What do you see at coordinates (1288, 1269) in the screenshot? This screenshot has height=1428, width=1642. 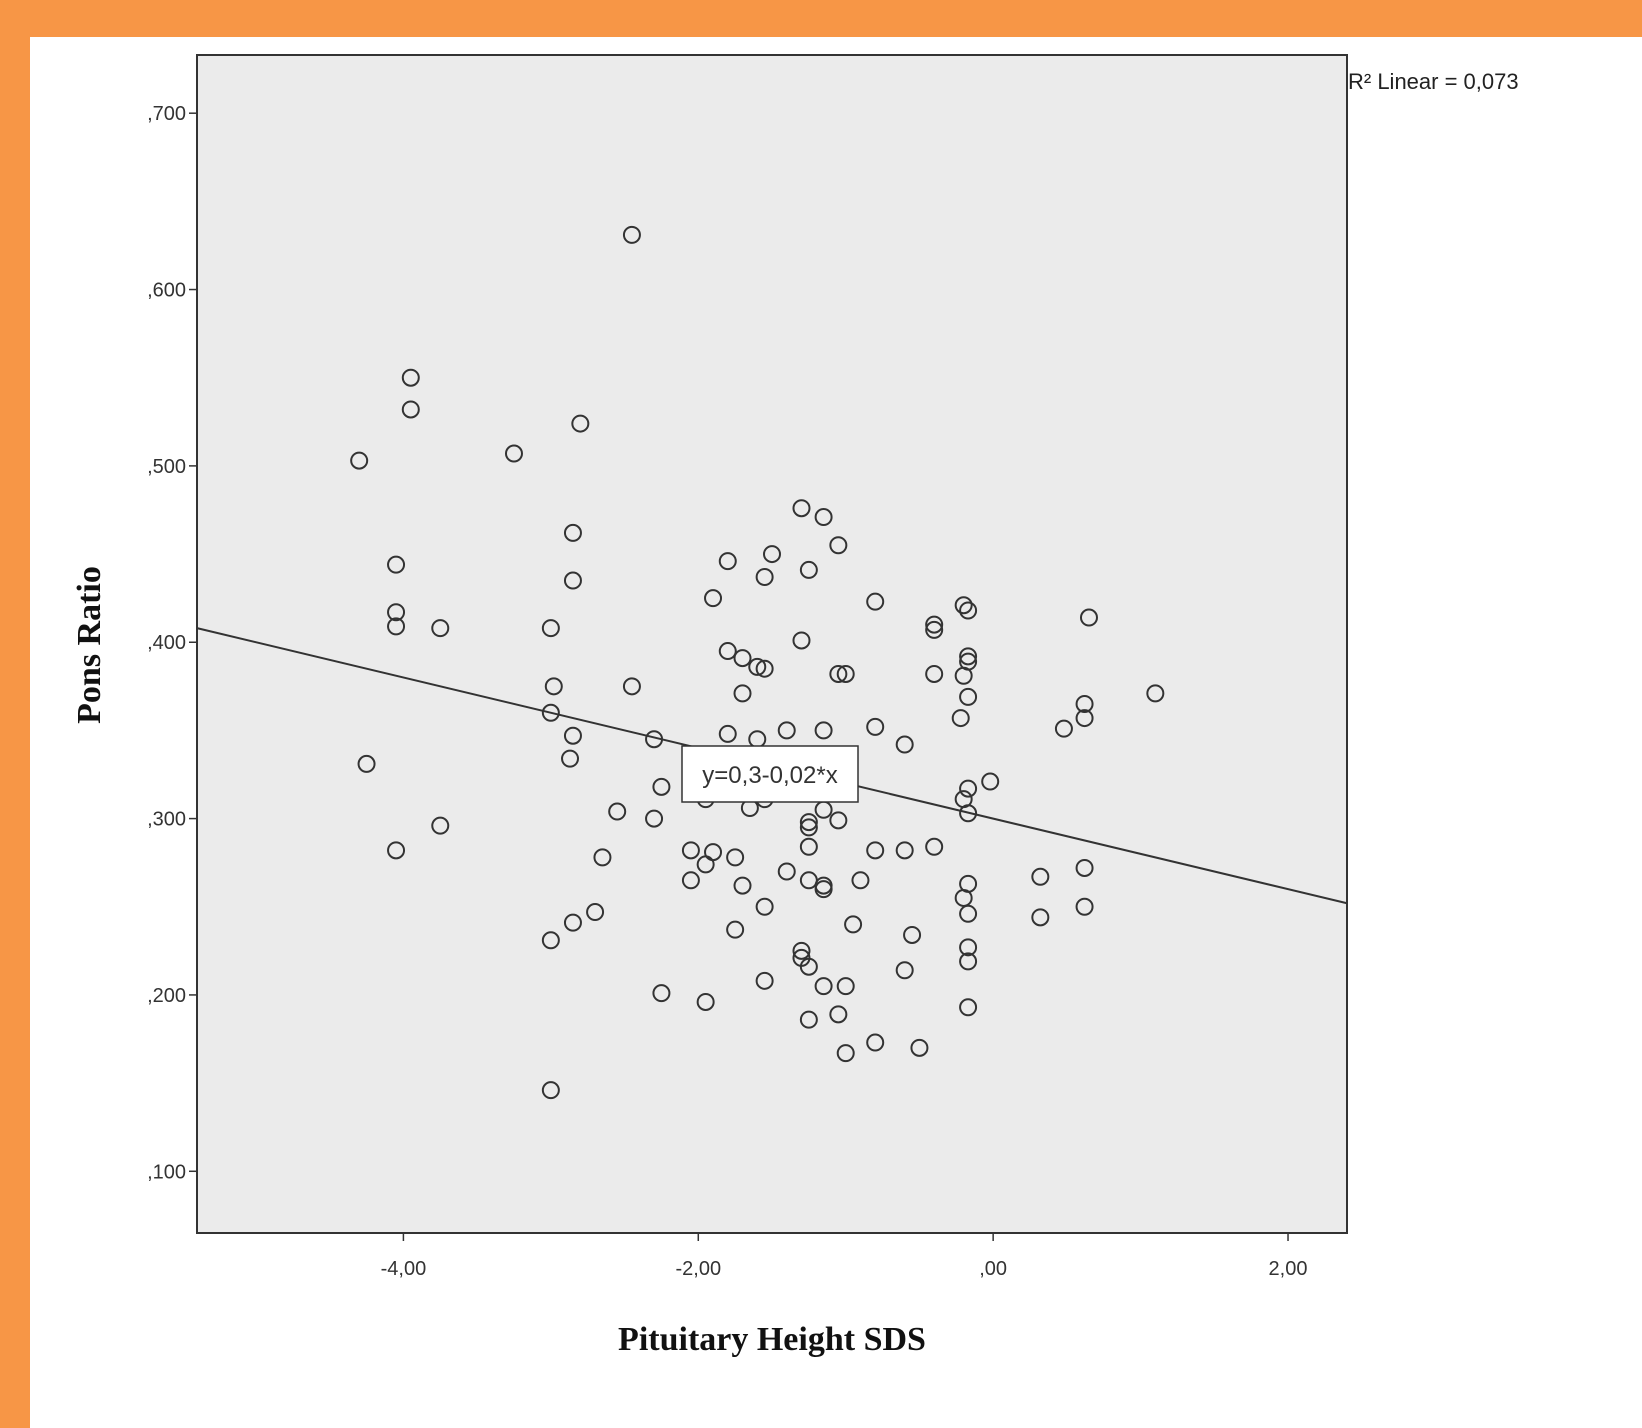 I see `x-tick-label: 2,00` at bounding box center [1288, 1269].